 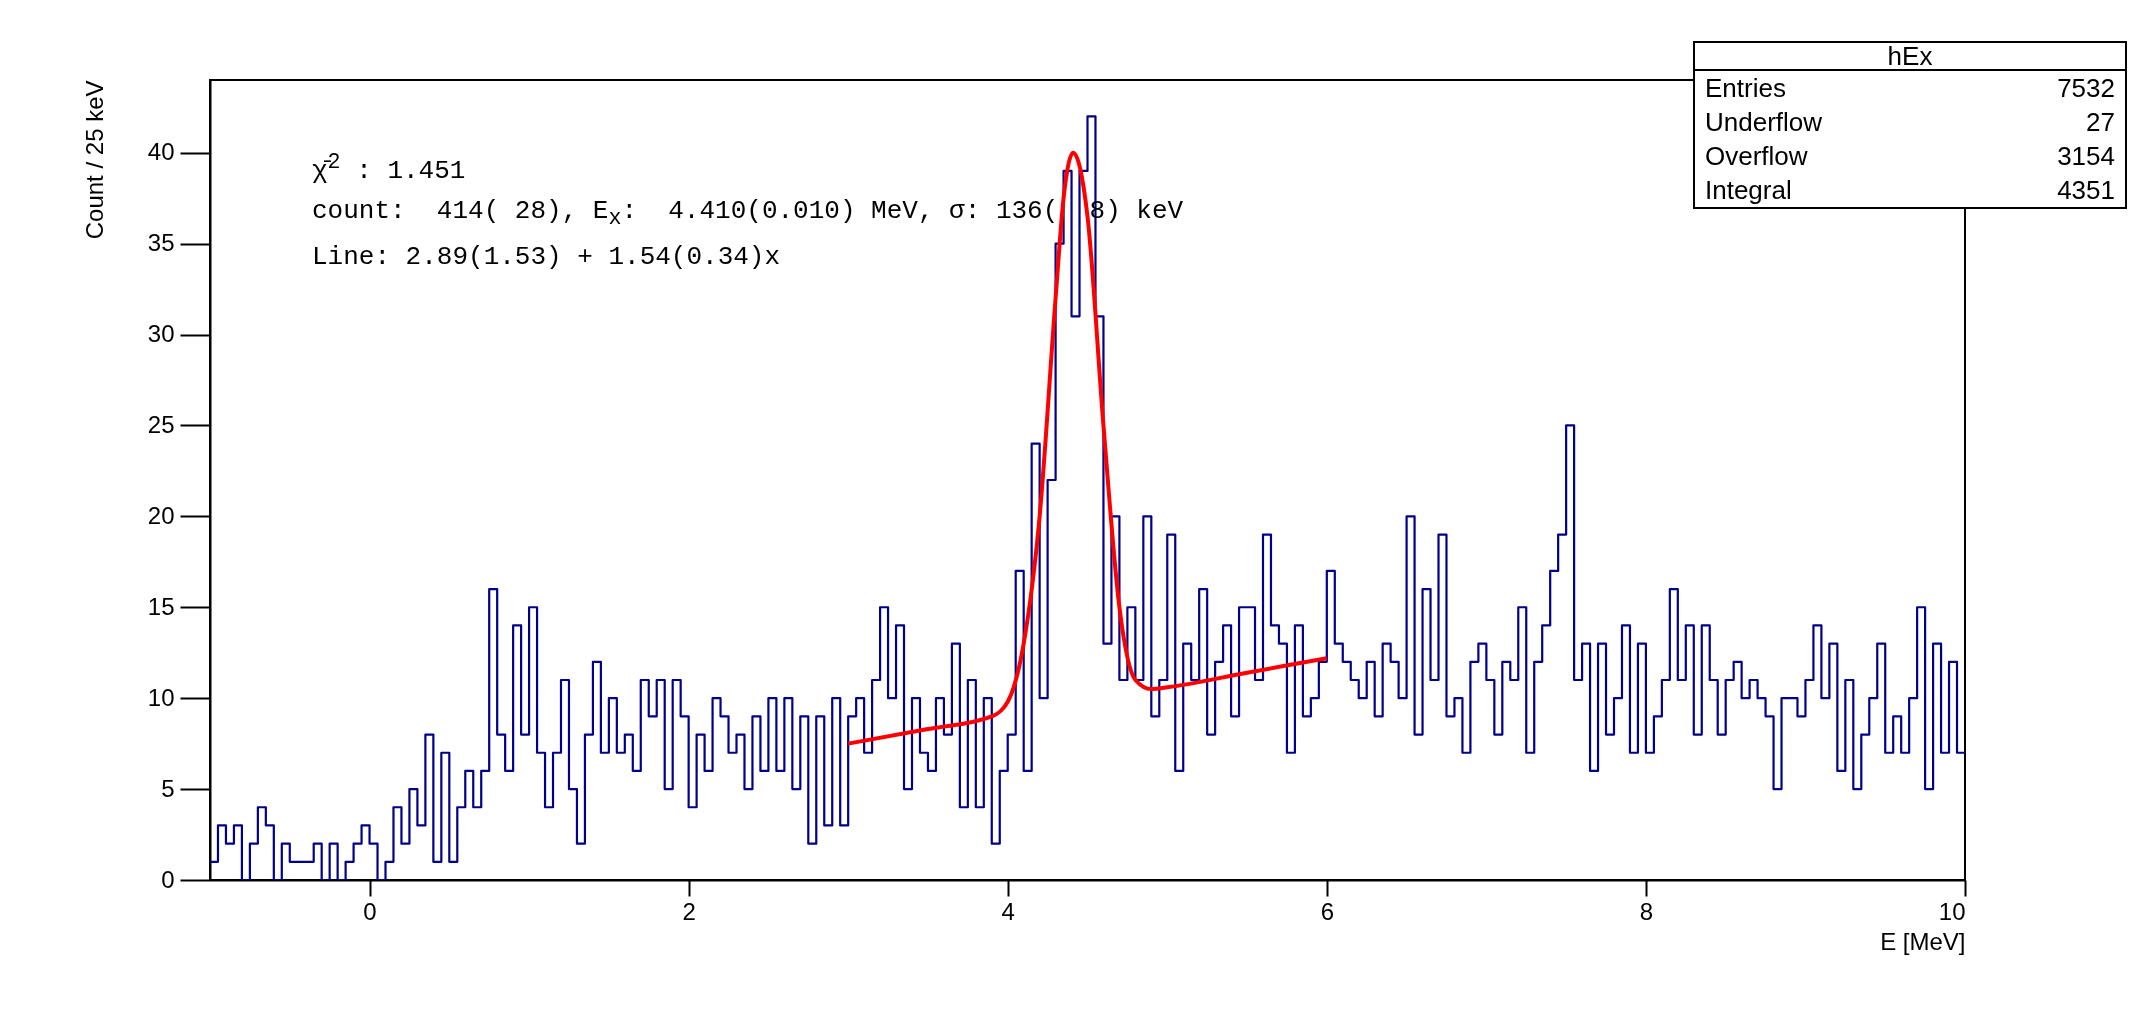 I want to click on y-tick-label: 20, so click(x=161, y=515).